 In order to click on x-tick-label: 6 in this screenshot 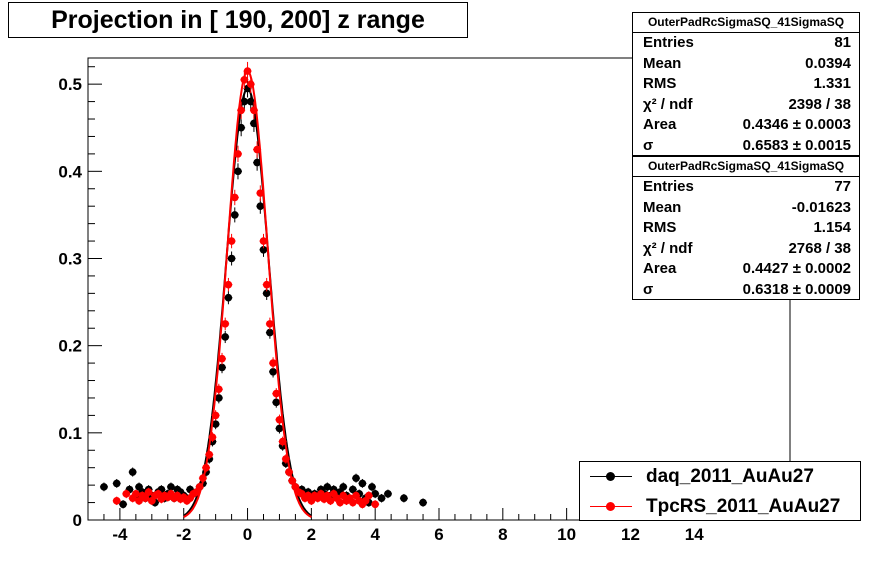, I will do `click(438, 534)`.